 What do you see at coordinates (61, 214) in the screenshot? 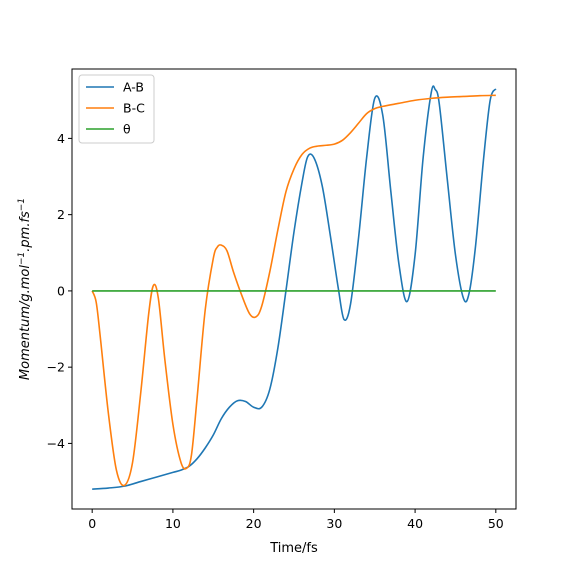
I see `y-tick-label-3: 2` at bounding box center [61, 214].